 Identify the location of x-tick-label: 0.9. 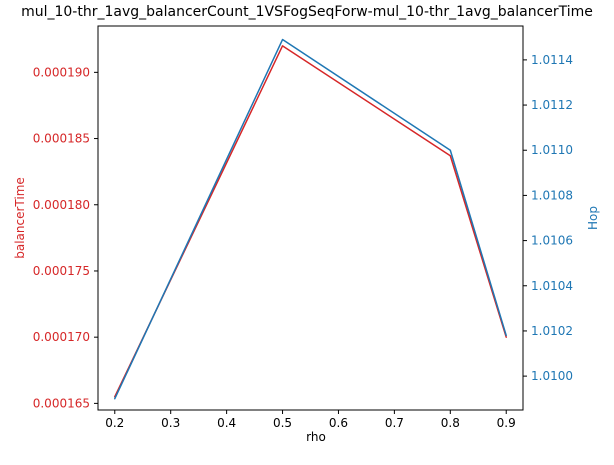
(506, 423).